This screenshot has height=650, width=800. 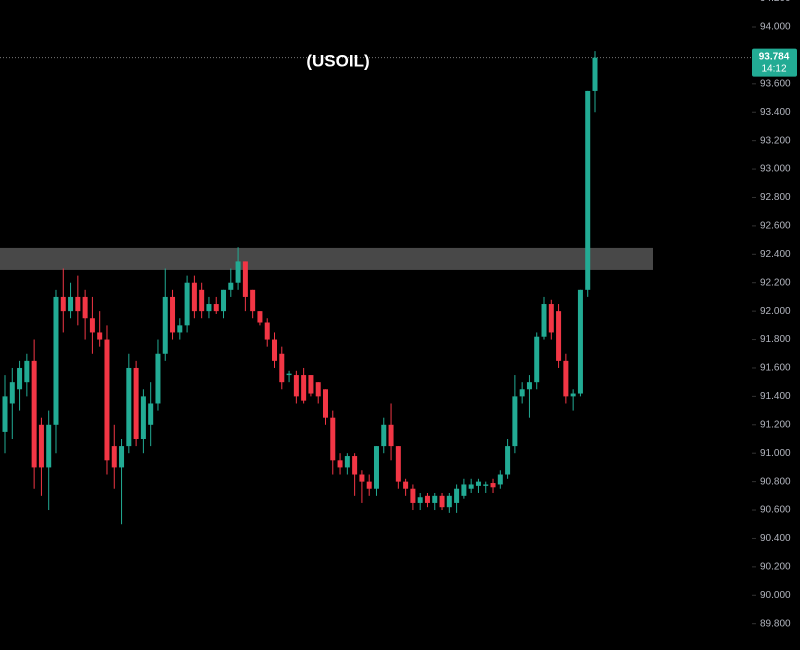 I want to click on y-tick-label: 90.200, so click(x=775, y=567).